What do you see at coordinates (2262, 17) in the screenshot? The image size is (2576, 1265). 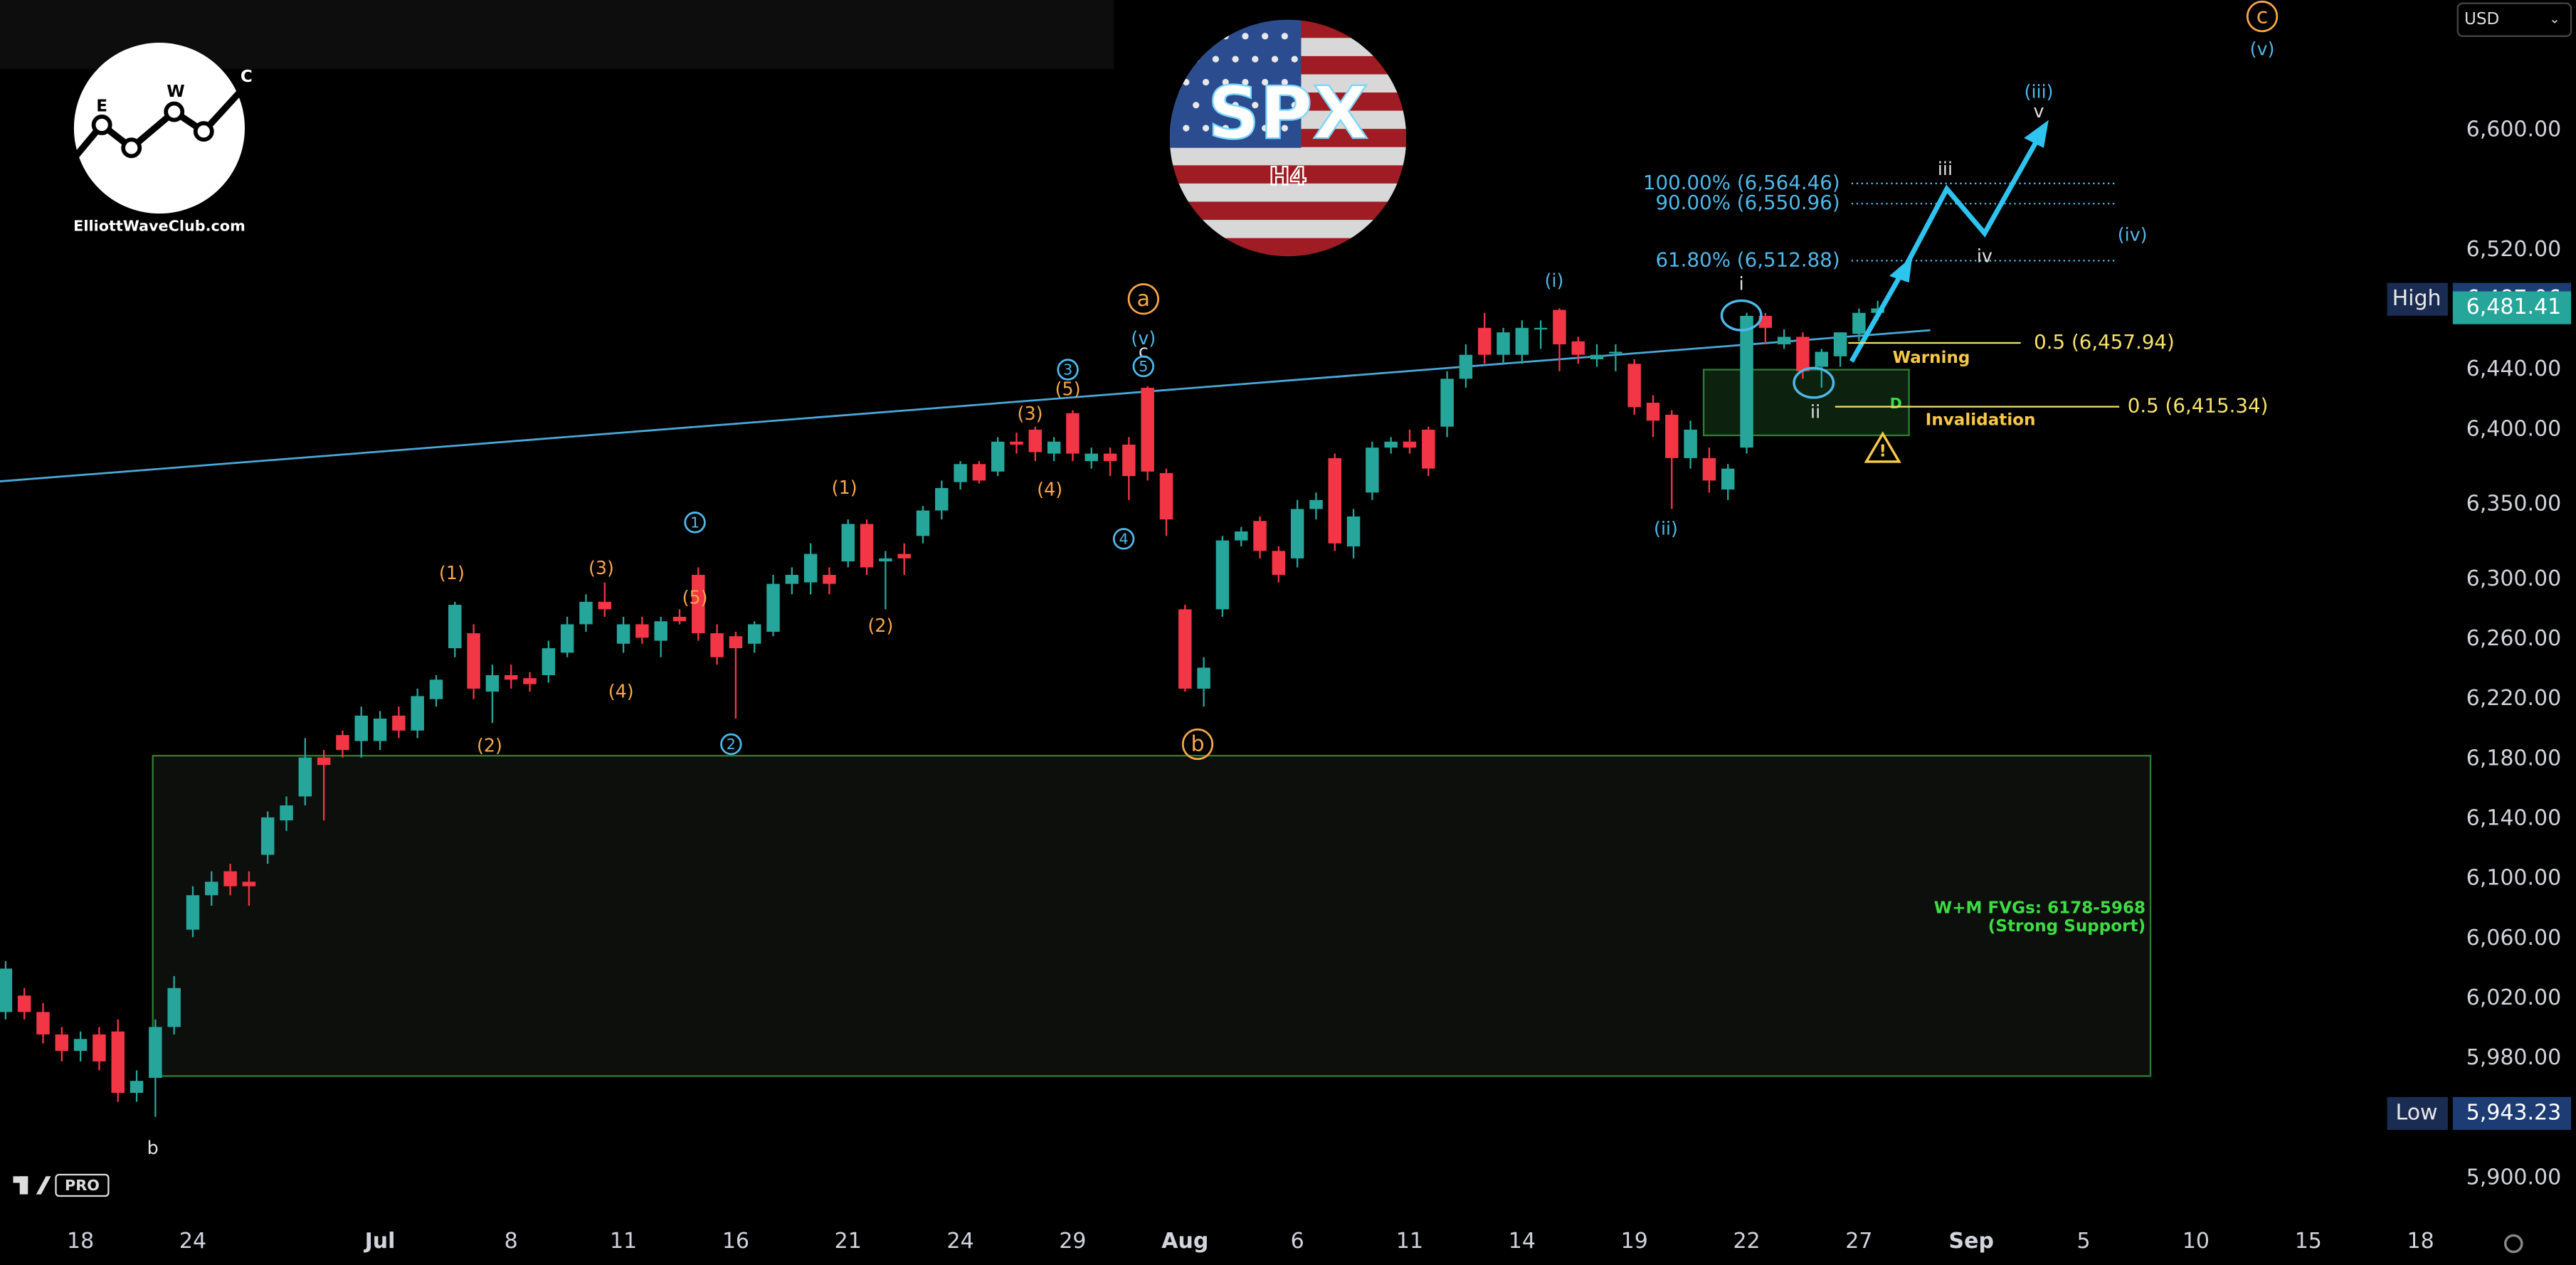 I see `wave-label: c` at bounding box center [2262, 17].